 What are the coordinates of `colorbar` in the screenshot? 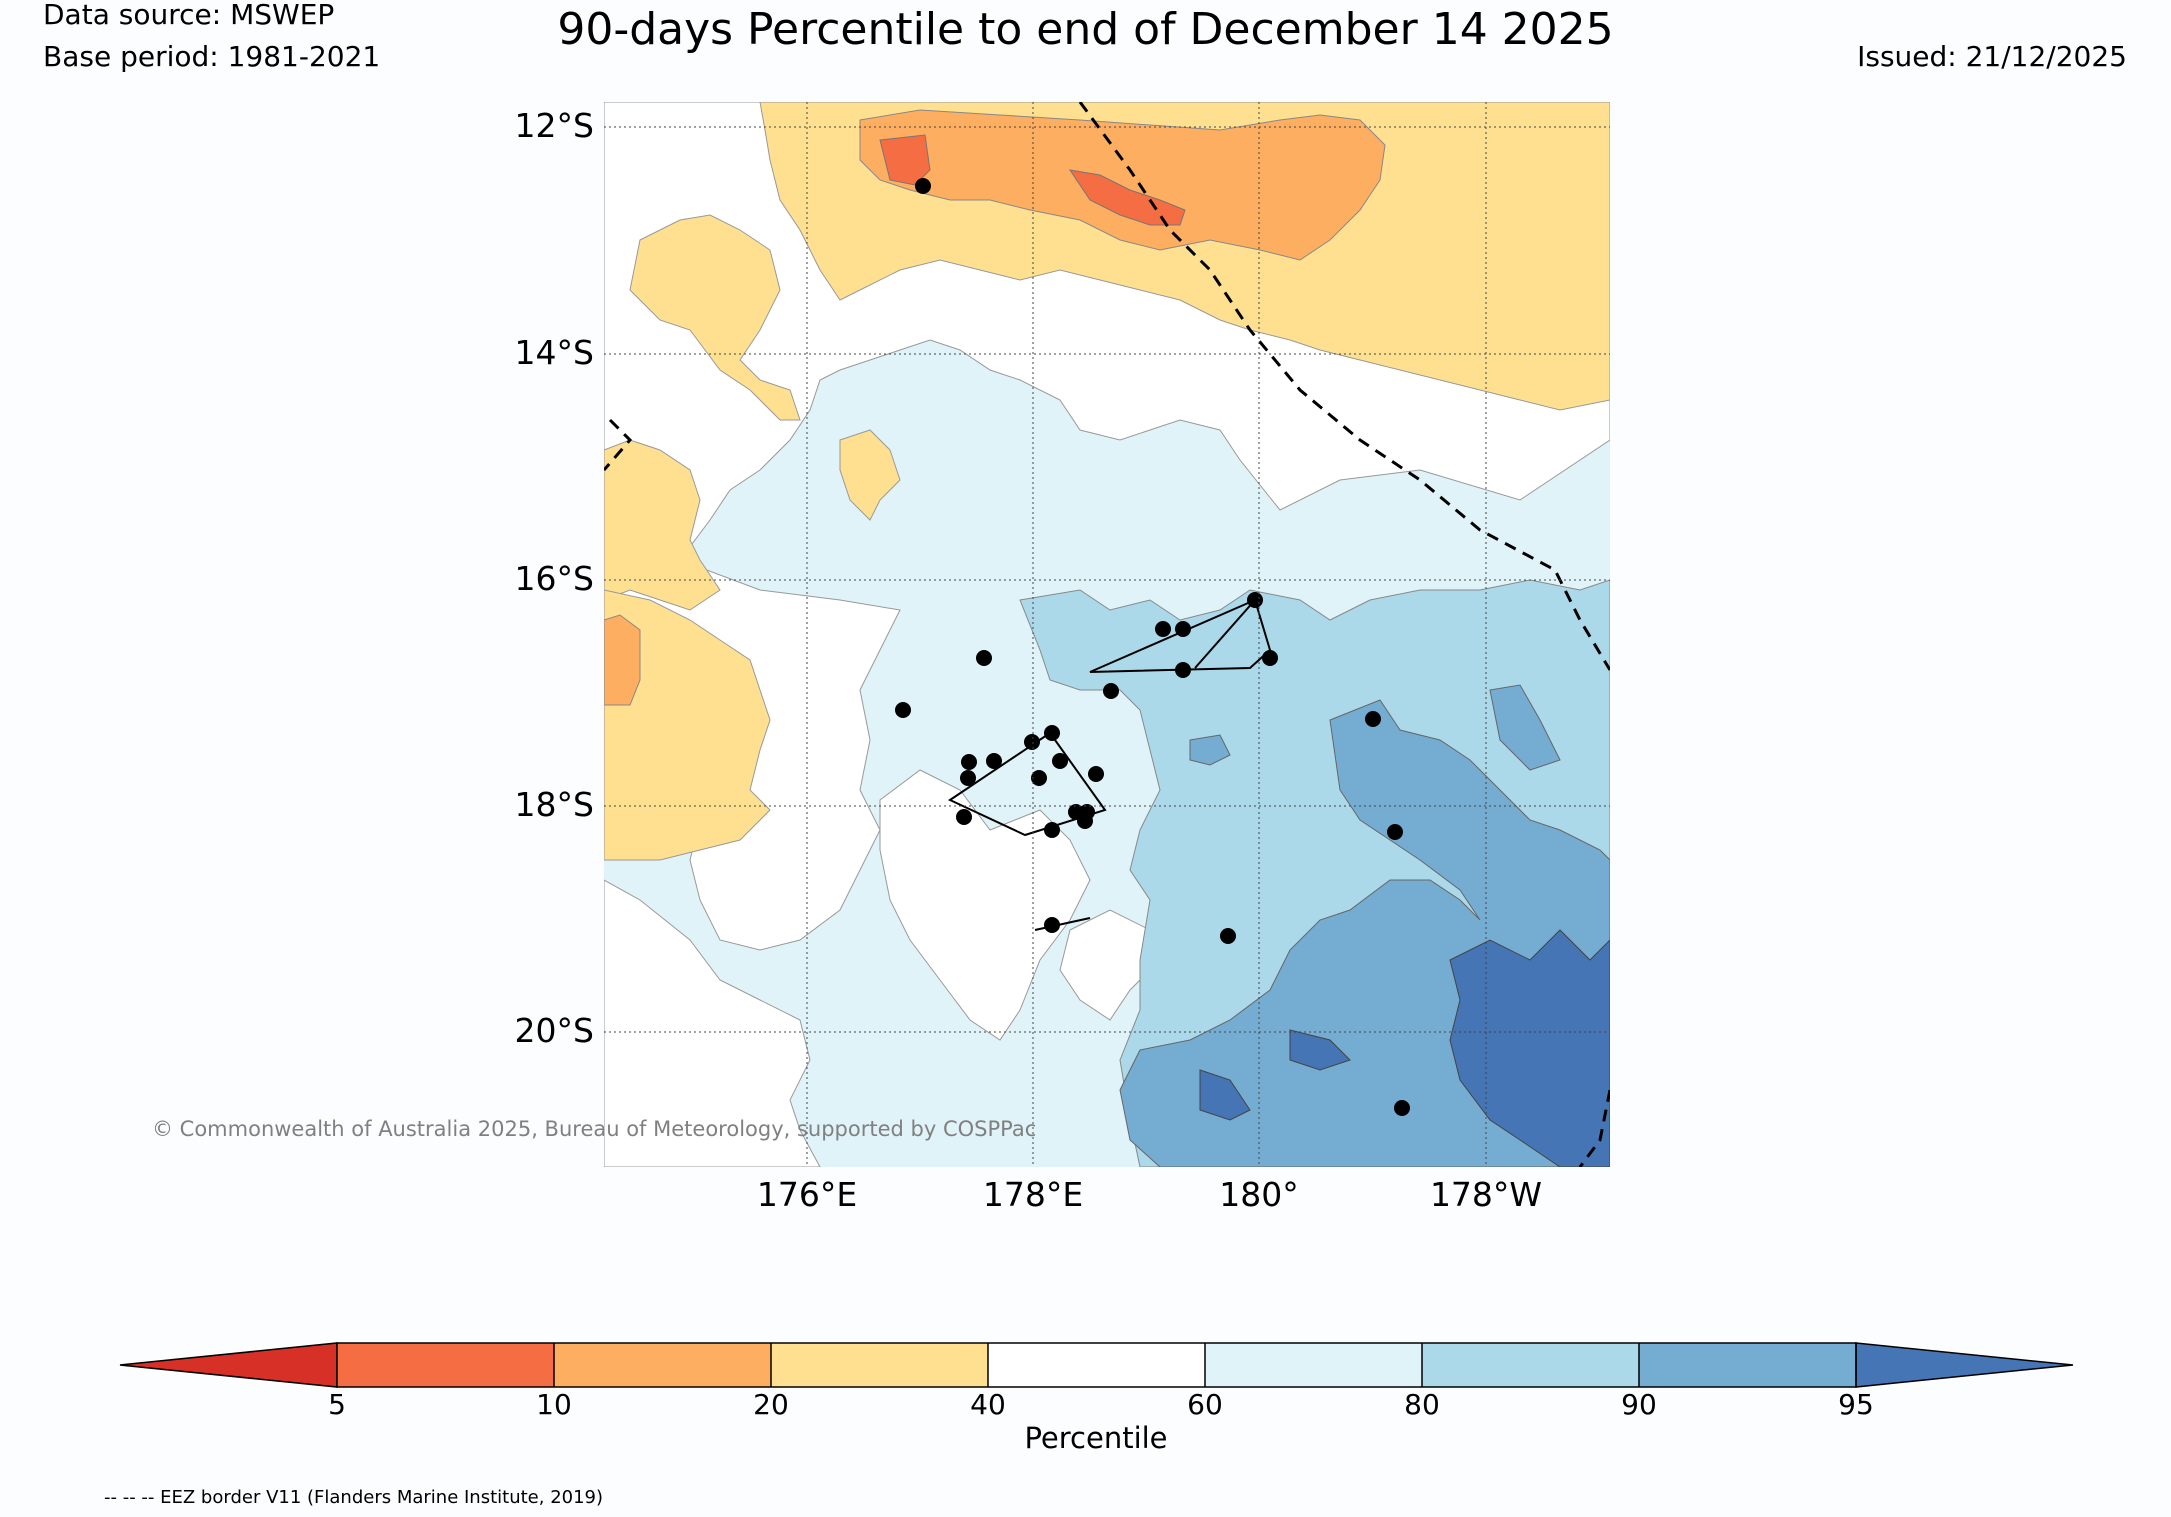 It's located at (1096, 1365).